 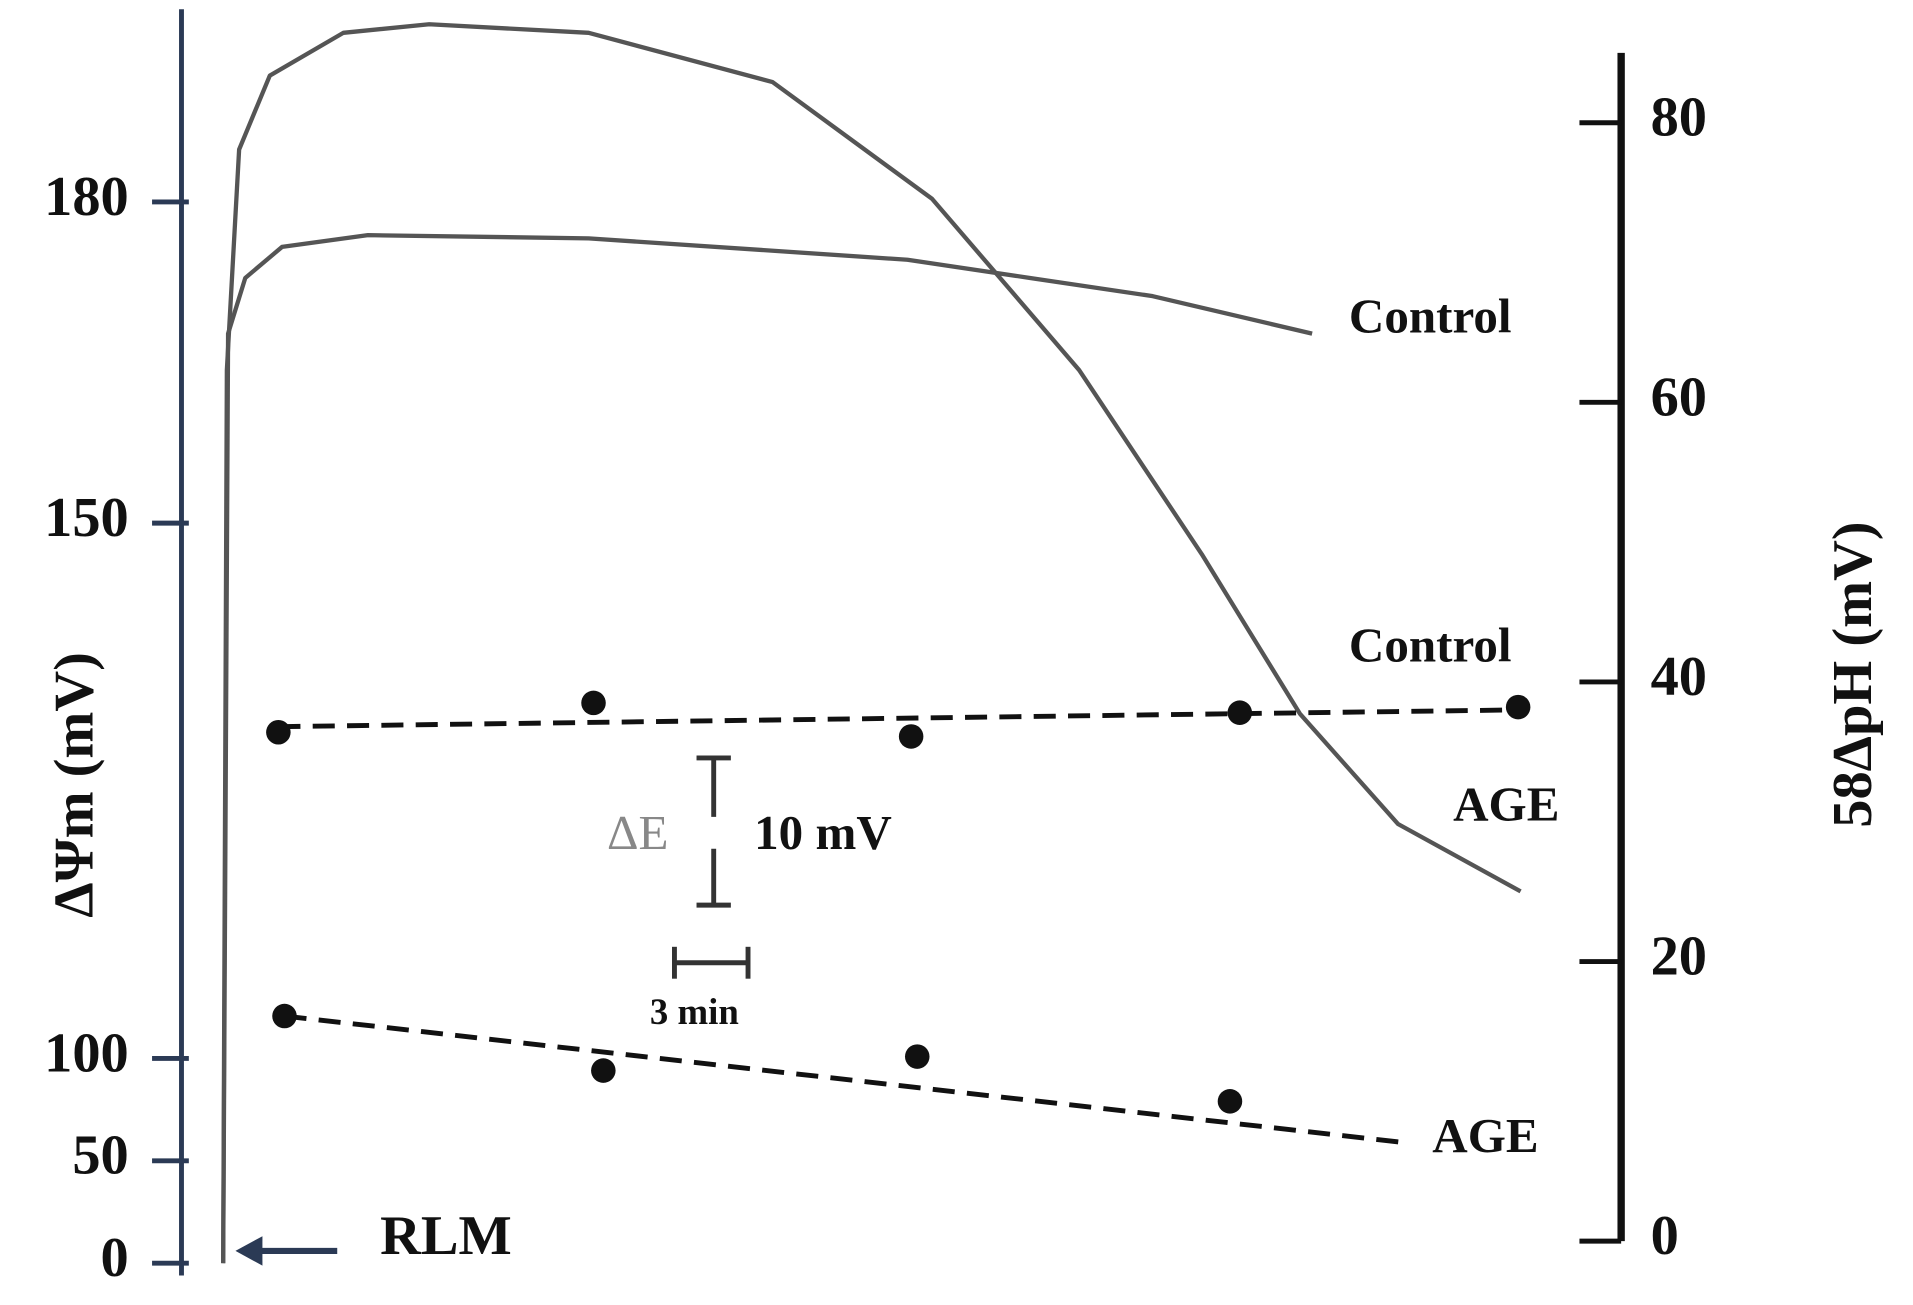 I want to click on y2-tick-label: 0, so click(x=1665, y=1236).